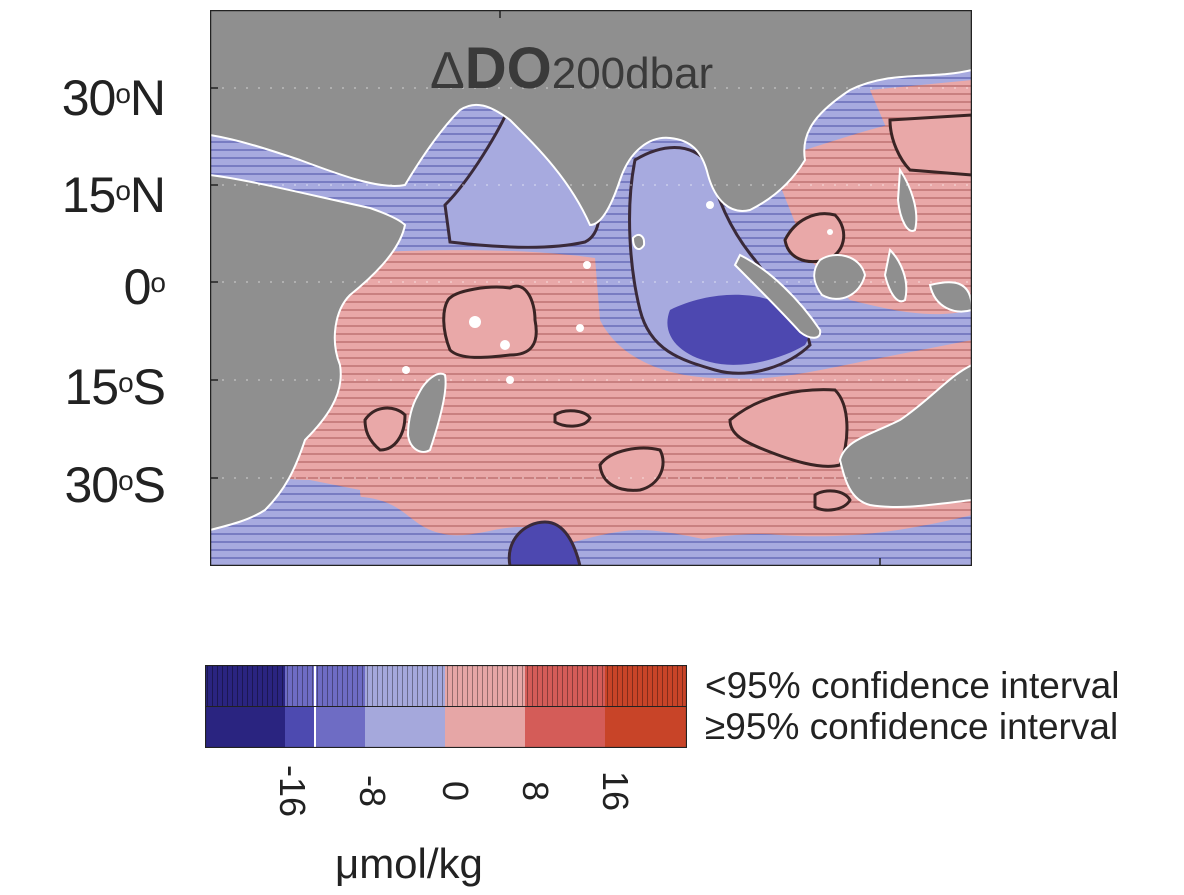 This screenshot has height=895, width=1184. What do you see at coordinates (447, 71) in the screenshot?
I see `title-symbol: Δ` at bounding box center [447, 71].